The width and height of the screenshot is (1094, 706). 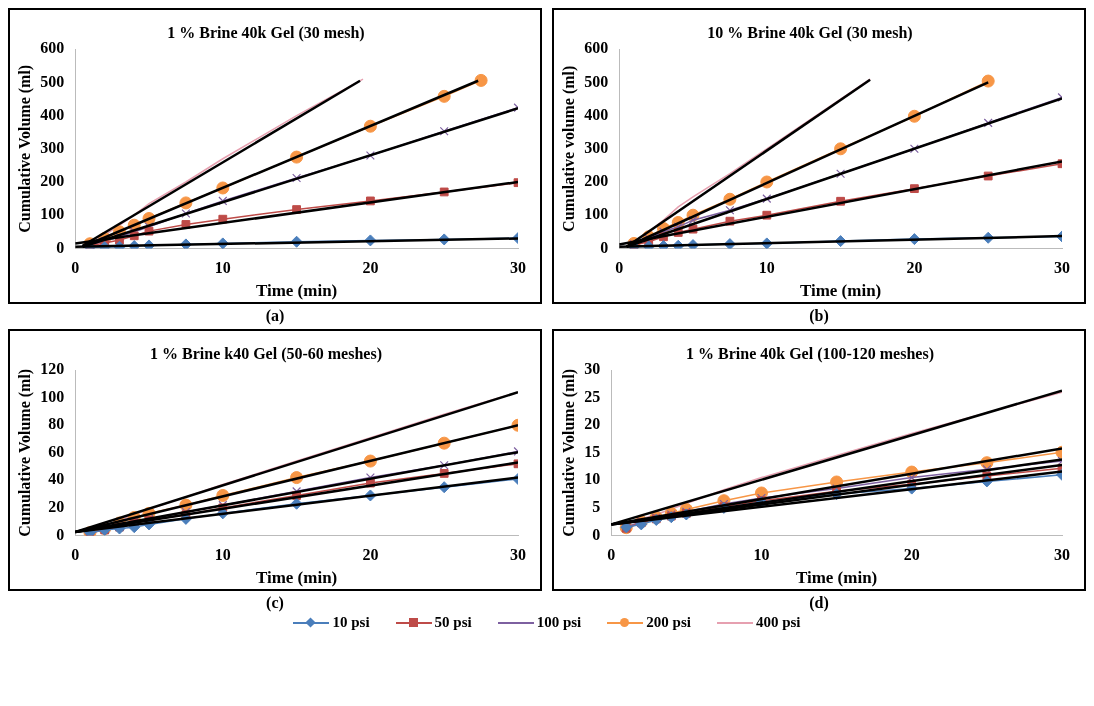 What do you see at coordinates (56, 451) in the screenshot?
I see `y-tick-label: 60` at bounding box center [56, 451].